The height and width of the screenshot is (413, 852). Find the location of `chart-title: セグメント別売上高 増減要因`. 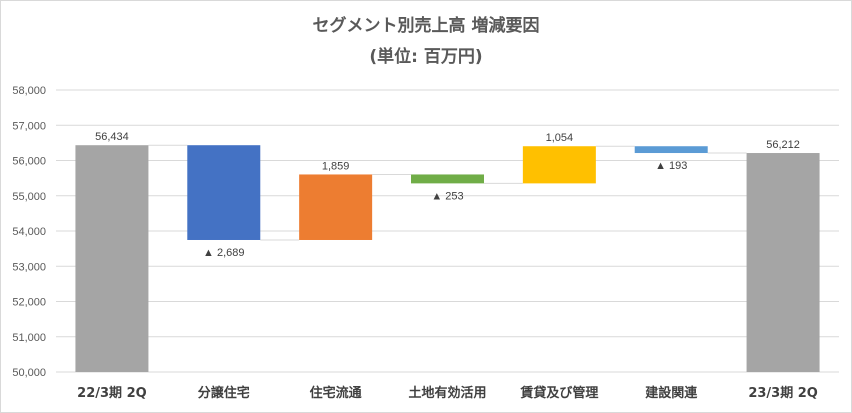

chart-title: セグメント別売上高 増減要因 is located at coordinates (426, 25).